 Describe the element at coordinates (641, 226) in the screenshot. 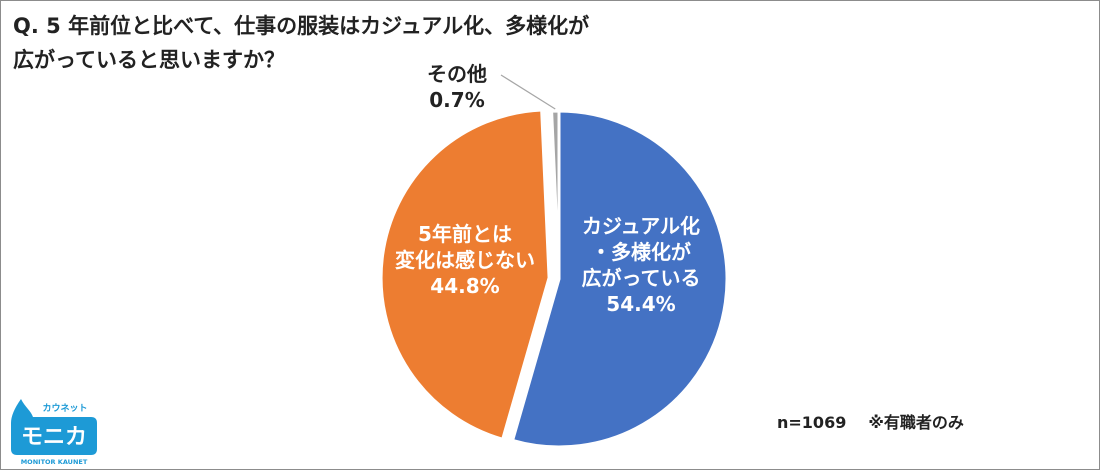

I see `slice-category-label: カジュアル化` at that location.